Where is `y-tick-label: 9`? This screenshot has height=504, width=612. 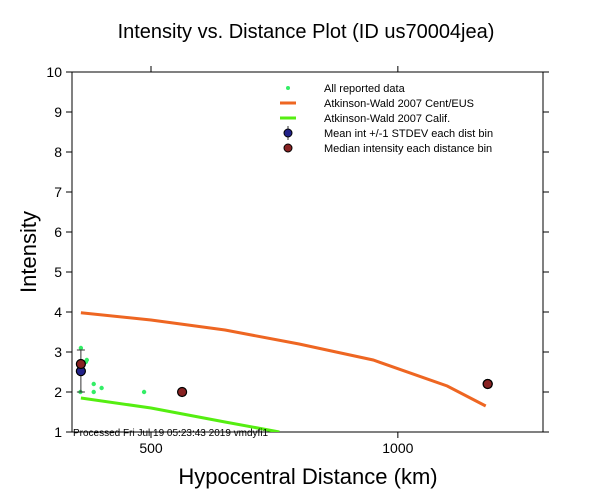 y-tick-label: 9 is located at coordinates (58, 112).